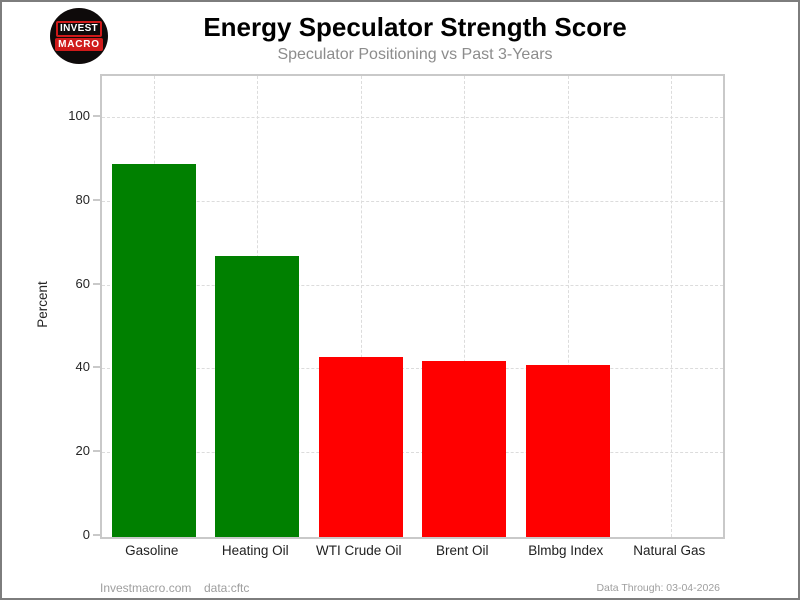 The width and height of the screenshot is (800, 600). What do you see at coordinates (42, 304) in the screenshot?
I see `y-axis-label: Percent` at bounding box center [42, 304].